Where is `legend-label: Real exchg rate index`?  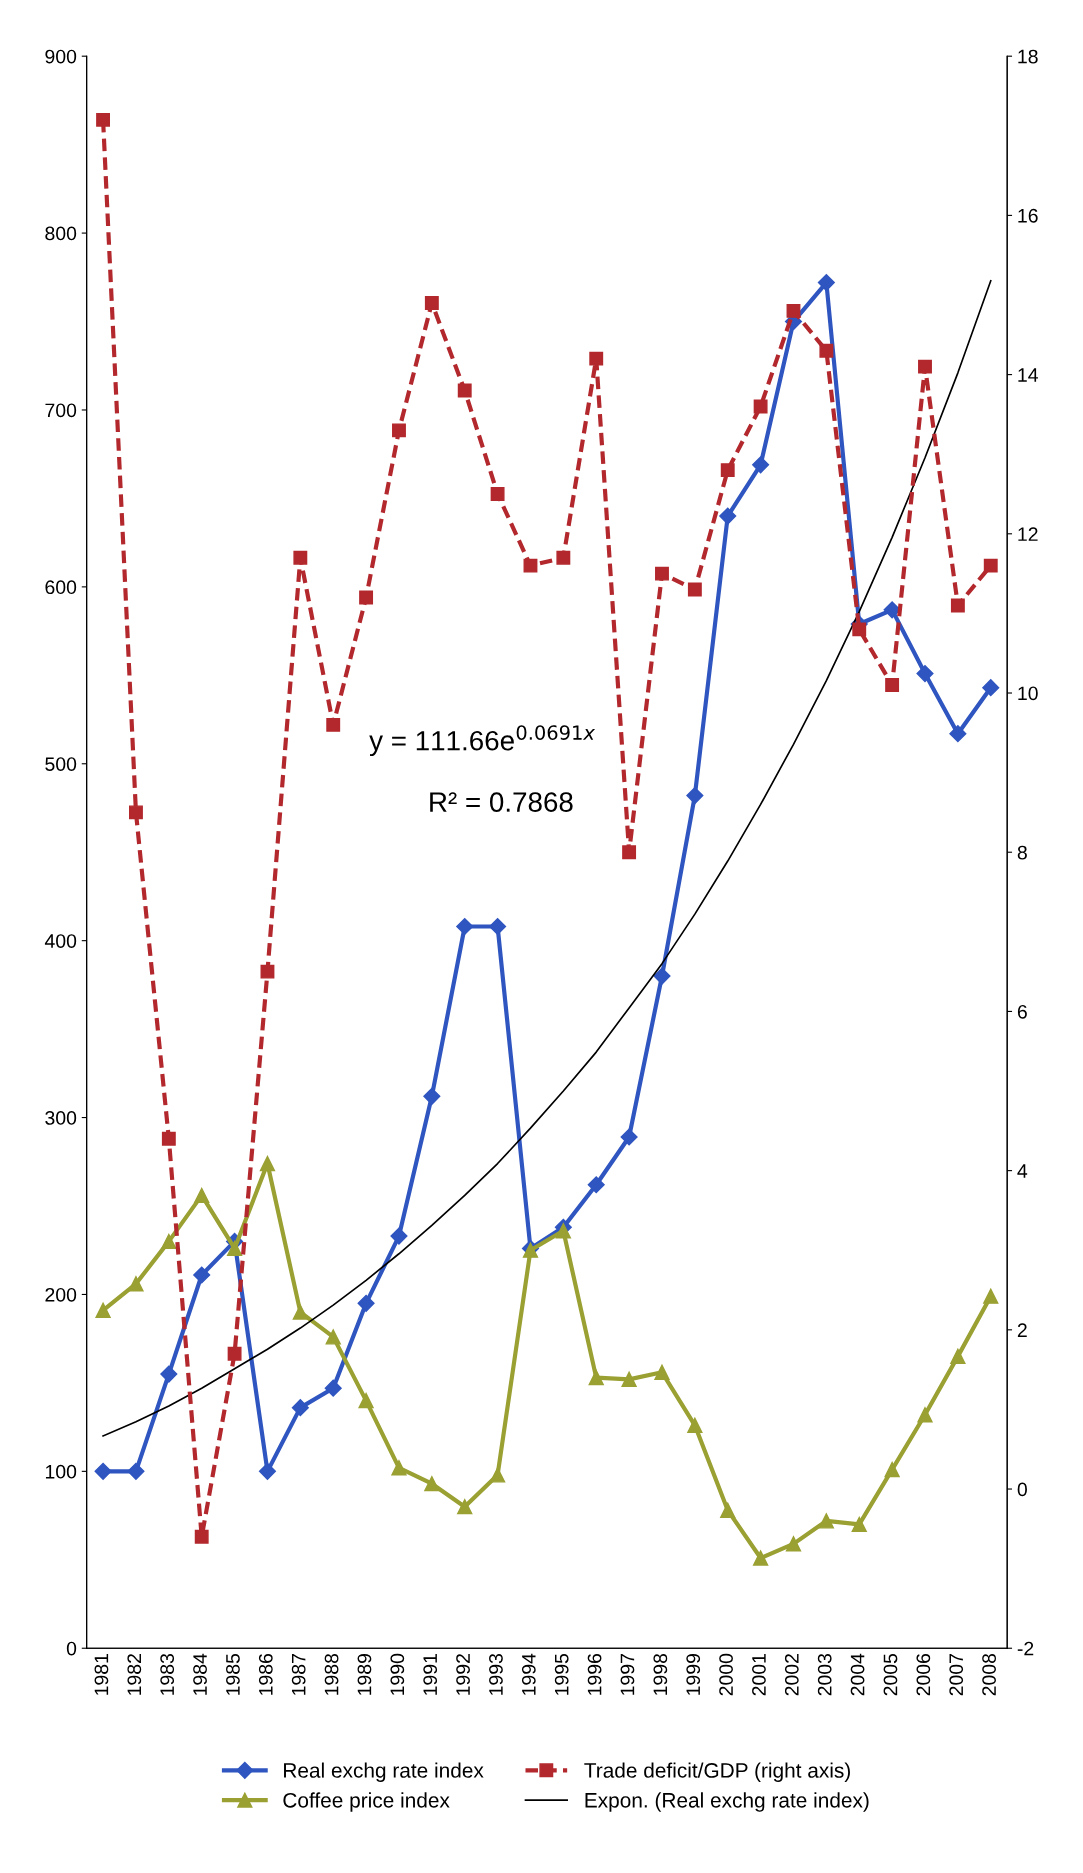 legend-label: Real exchg rate index is located at coordinates (384, 1772).